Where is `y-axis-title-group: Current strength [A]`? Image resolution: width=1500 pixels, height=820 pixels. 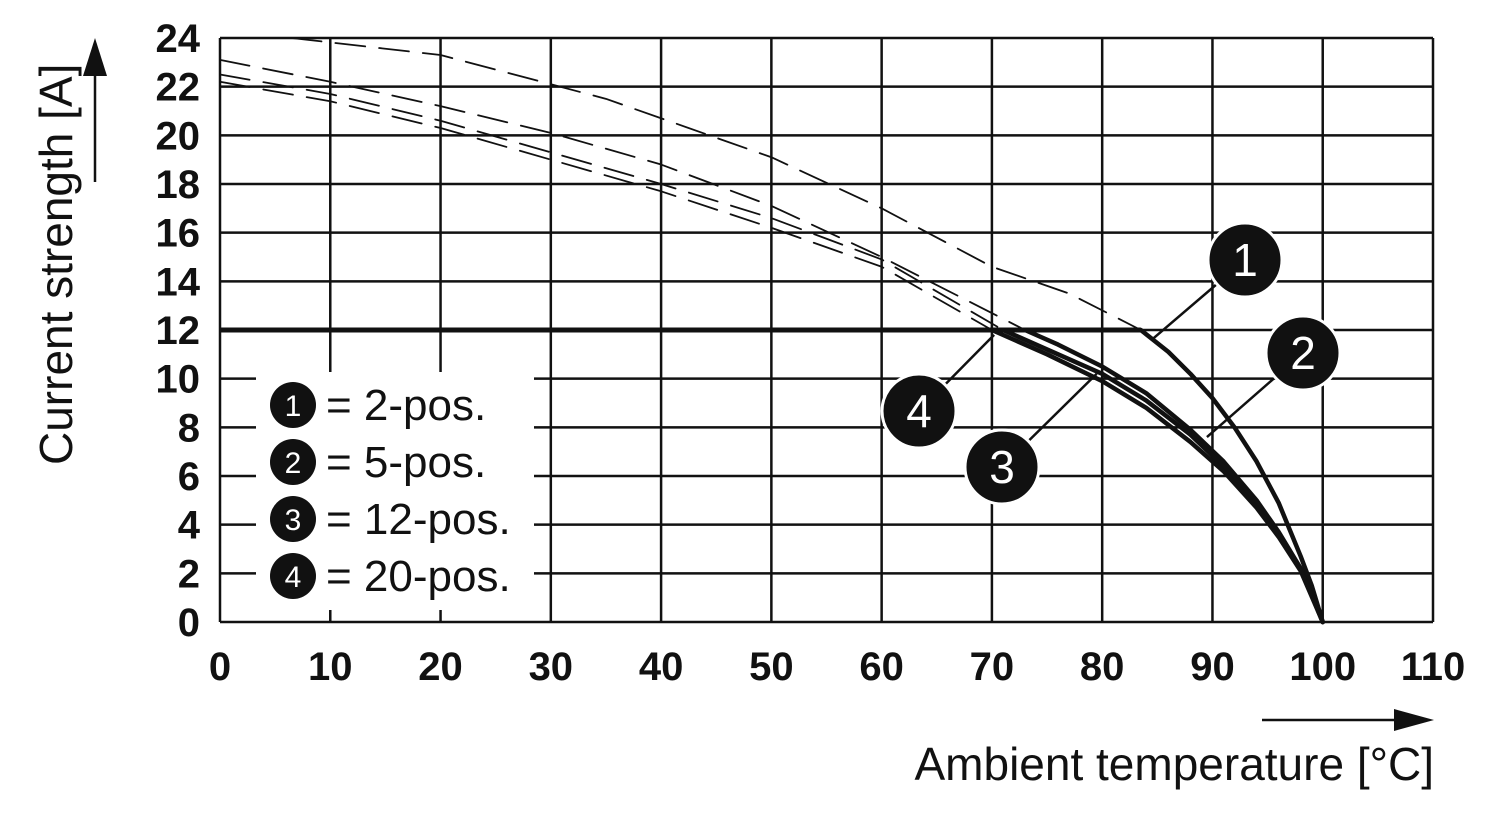 y-axis-title-group: Current strength [A] is located at coordinates (68, 251).